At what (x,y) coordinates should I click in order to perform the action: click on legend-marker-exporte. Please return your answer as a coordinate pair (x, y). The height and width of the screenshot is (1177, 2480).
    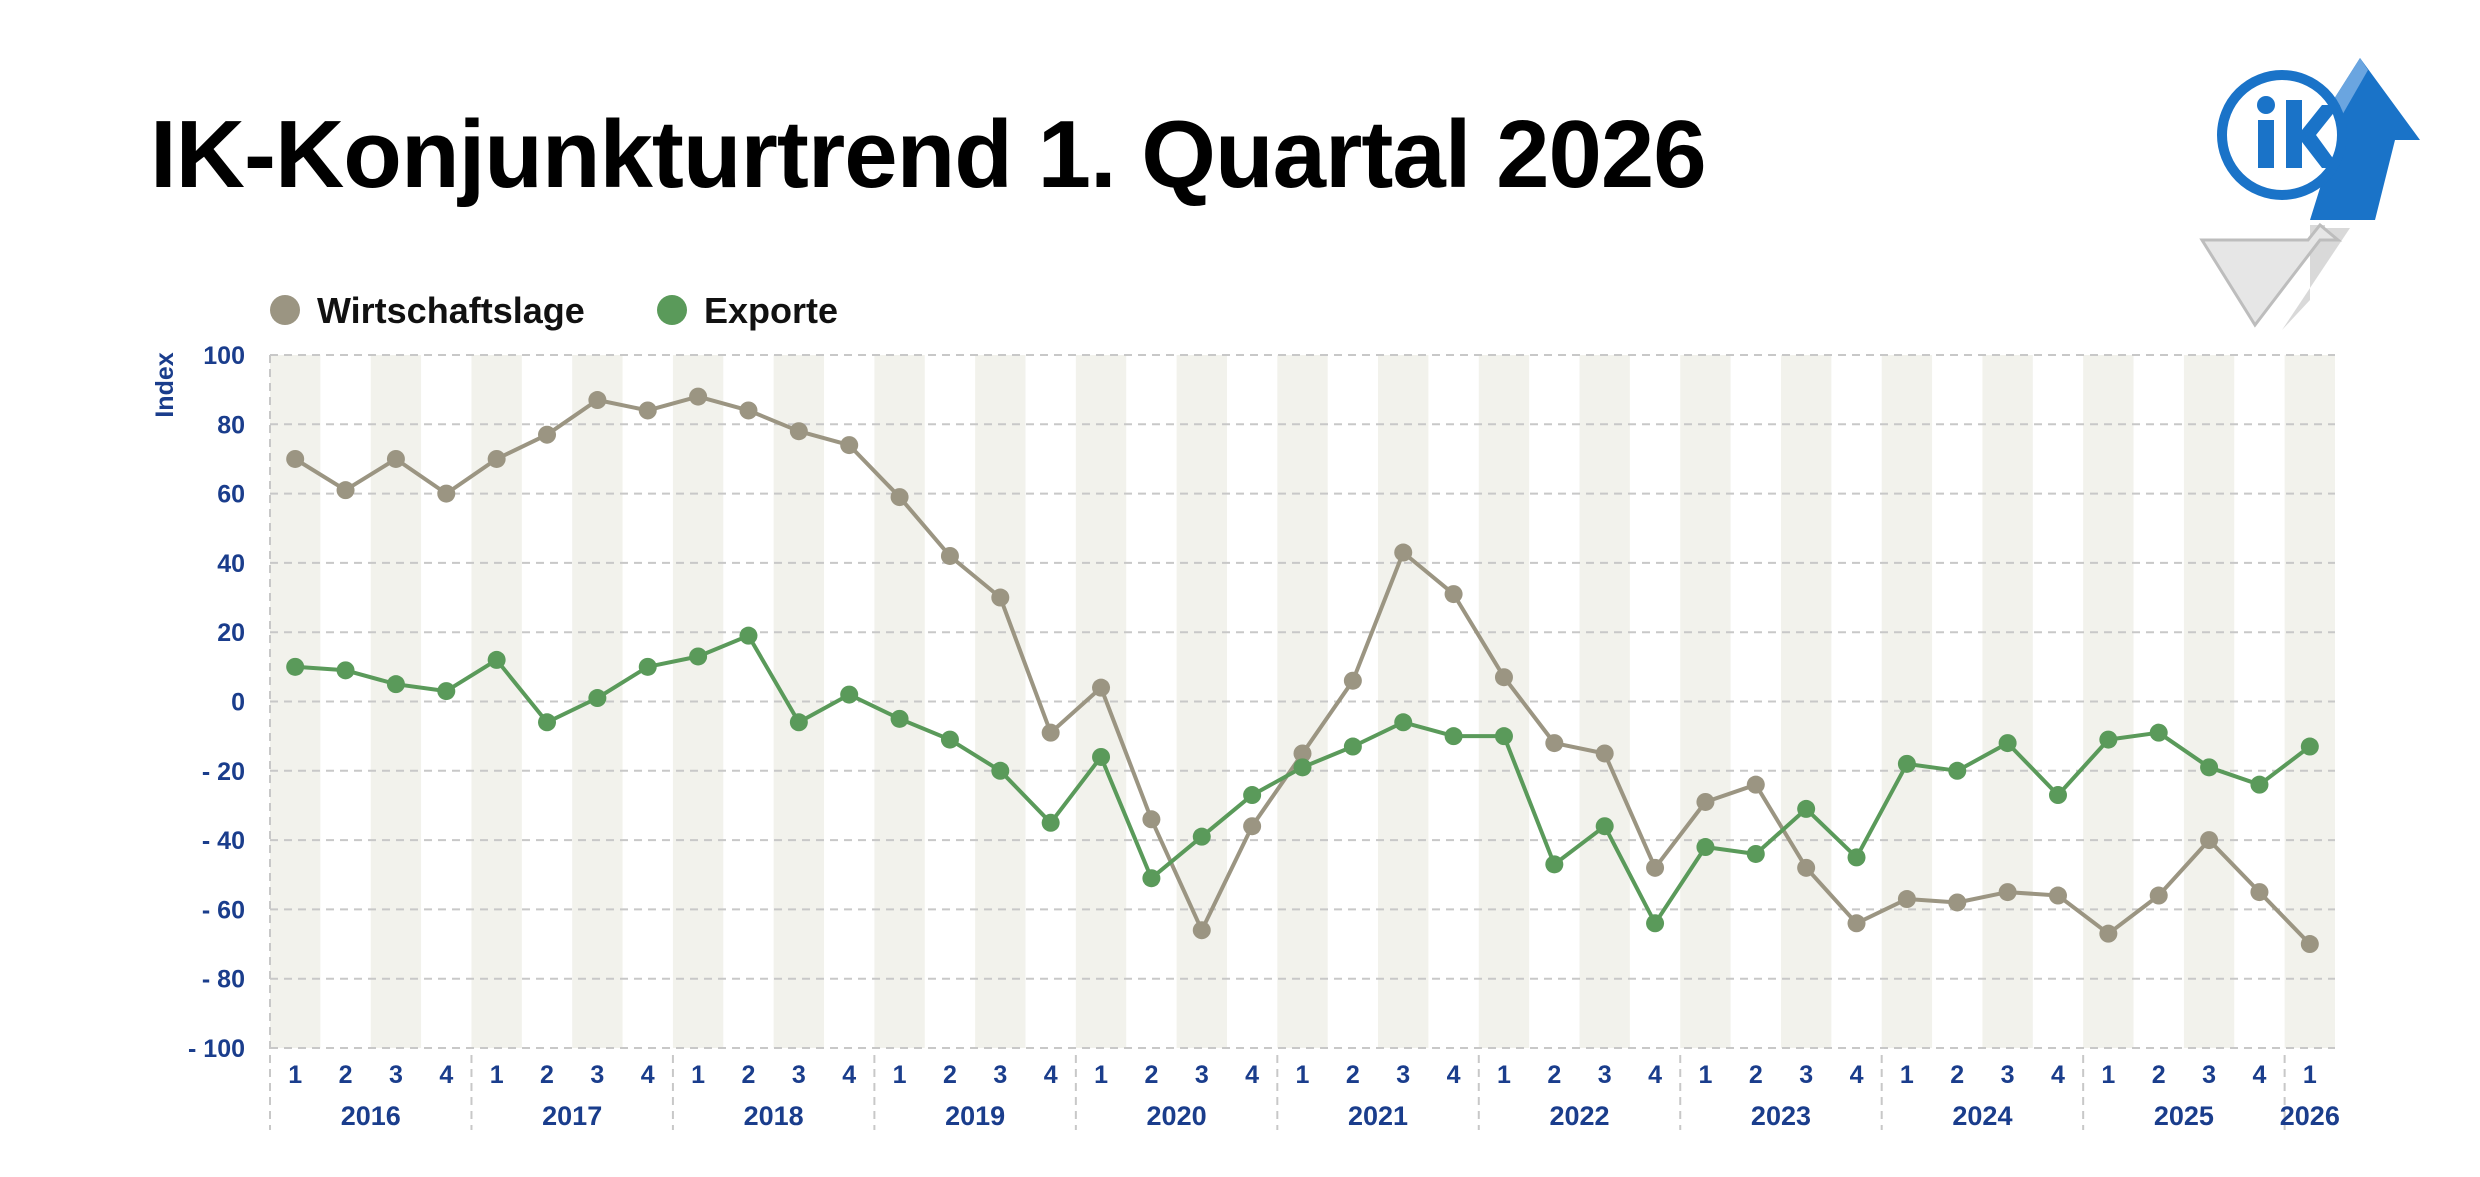
    Looking at the image, I should click on (672, 310).